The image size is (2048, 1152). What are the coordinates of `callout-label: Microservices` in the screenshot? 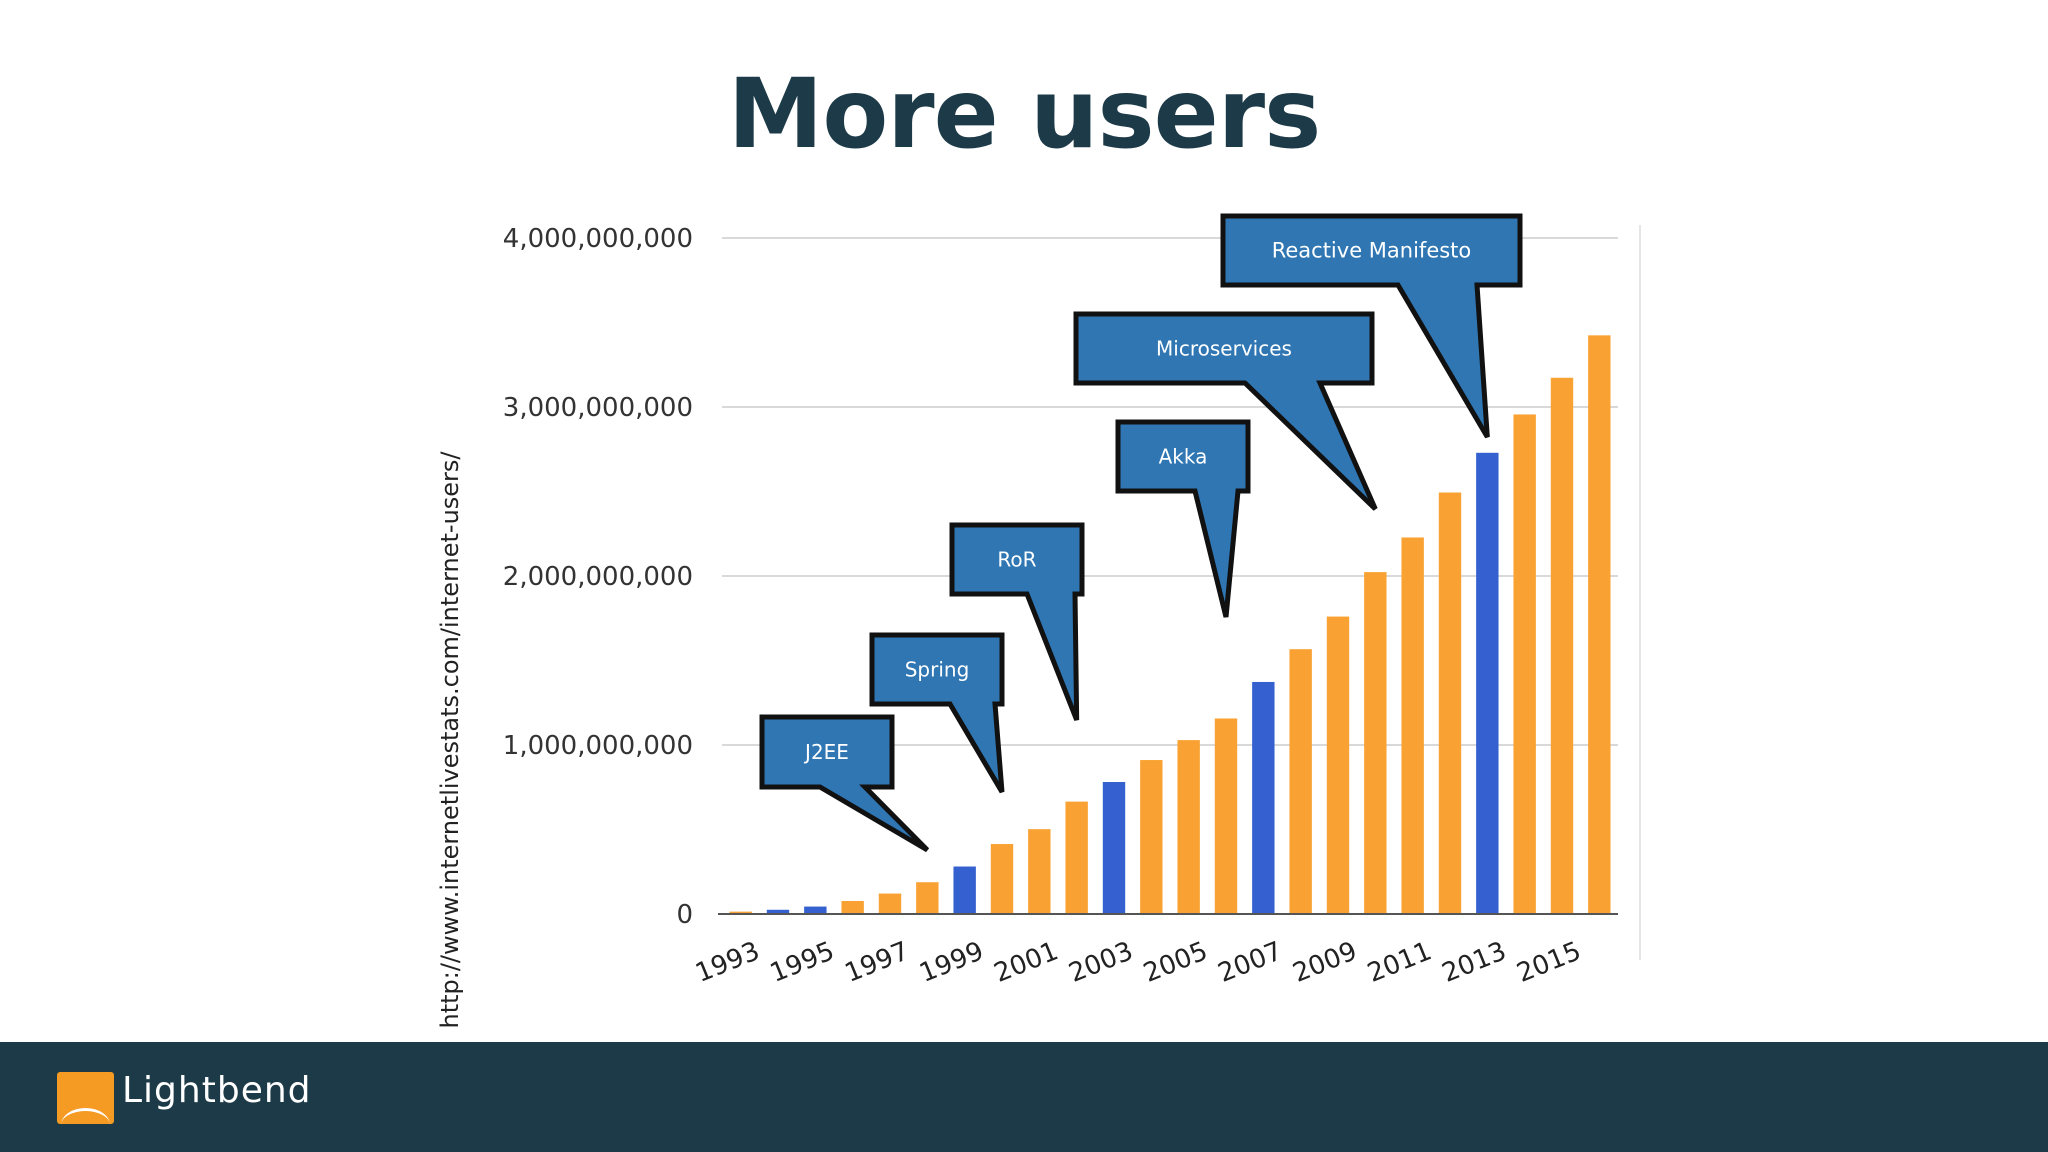 It's located at (1224, 349).